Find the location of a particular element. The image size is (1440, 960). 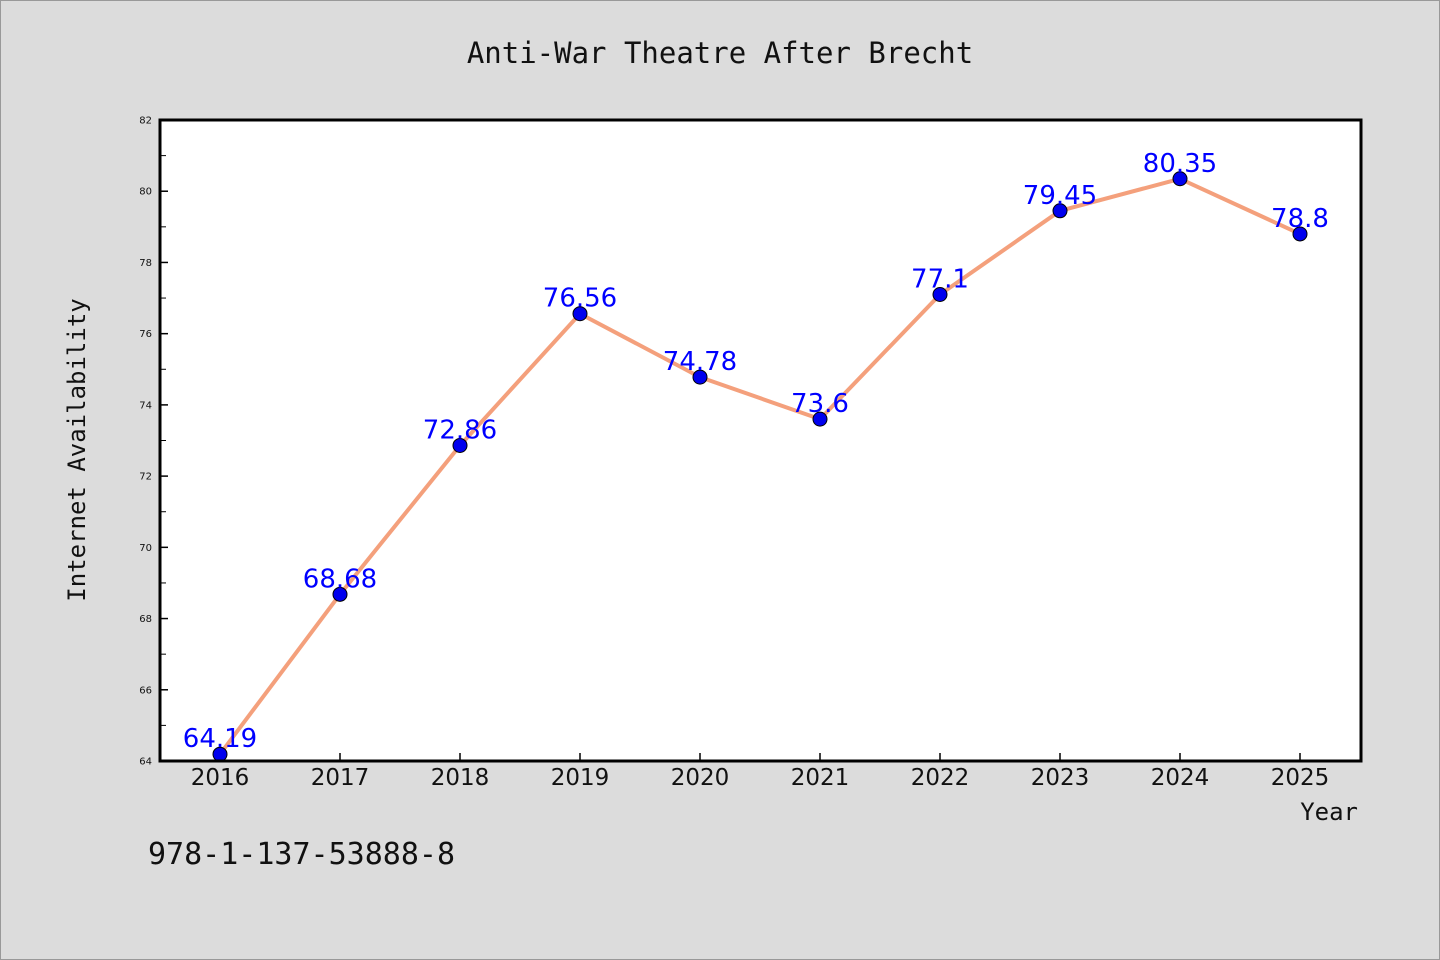

x-tick-label: 2020 is located at coordinates (700, 778).